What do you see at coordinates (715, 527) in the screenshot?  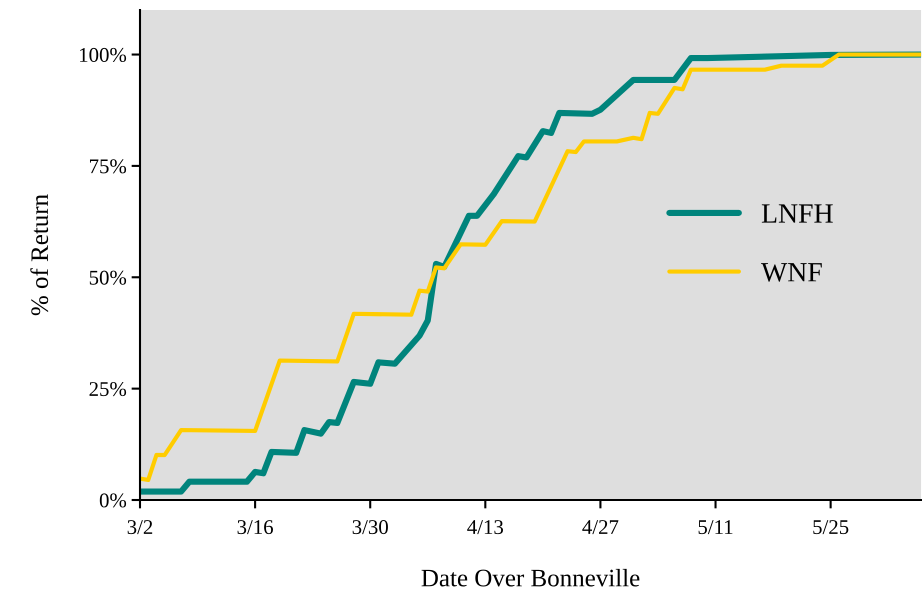 I see `x-tick-label: 5/11` at bounding box center [715, 527].